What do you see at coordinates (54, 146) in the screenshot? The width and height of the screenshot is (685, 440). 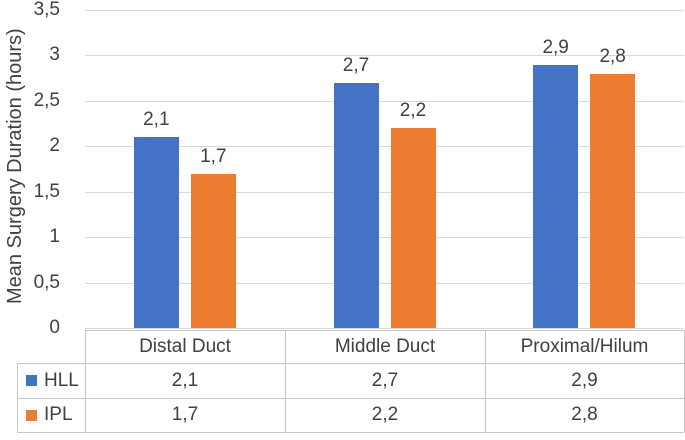 I see `y-tick-label: 2` at bounding box center [54, 146].